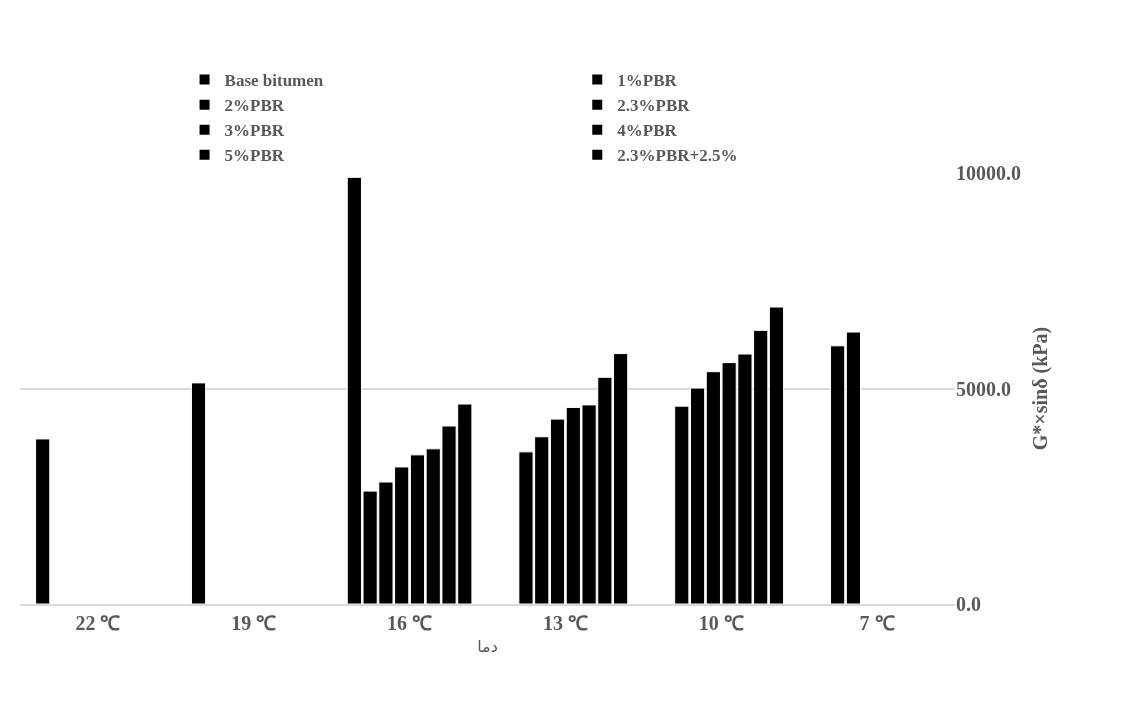 Image resolution: width=1144 pixels, height=701 pixels. I want to click on legend-label: 2.3%PBR+2.5%, so click(677, 156).